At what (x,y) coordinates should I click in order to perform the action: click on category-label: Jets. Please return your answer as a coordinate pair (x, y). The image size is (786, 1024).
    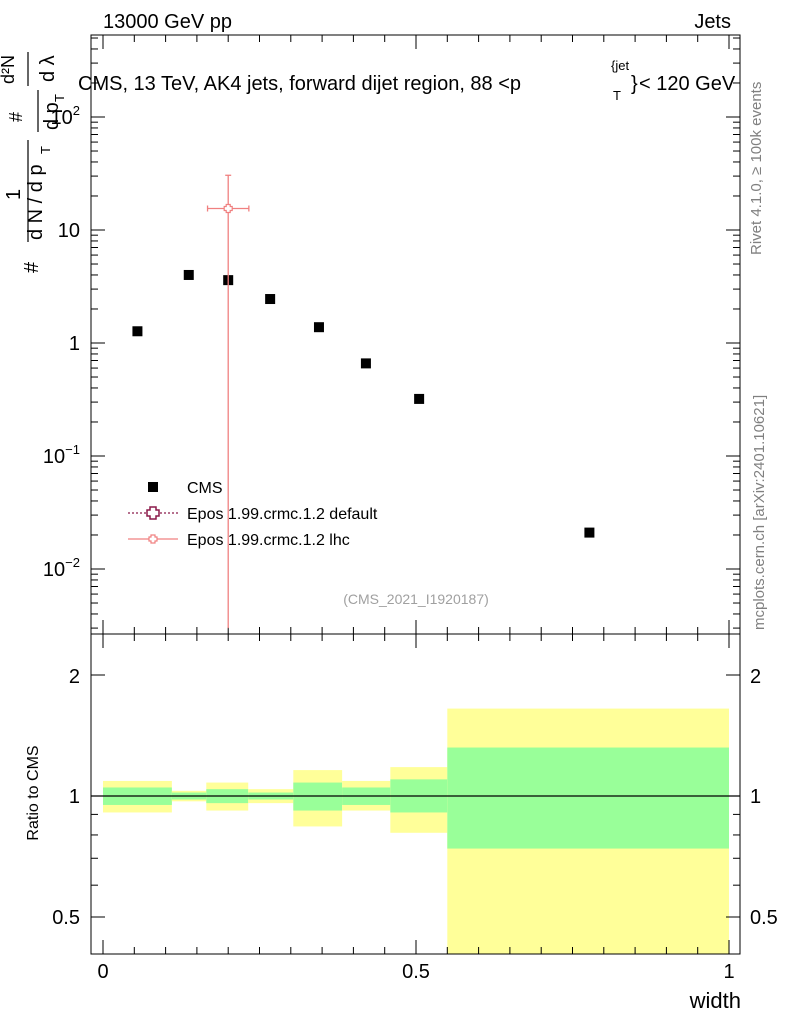
    Looking at the image, I should click on (712, 22).